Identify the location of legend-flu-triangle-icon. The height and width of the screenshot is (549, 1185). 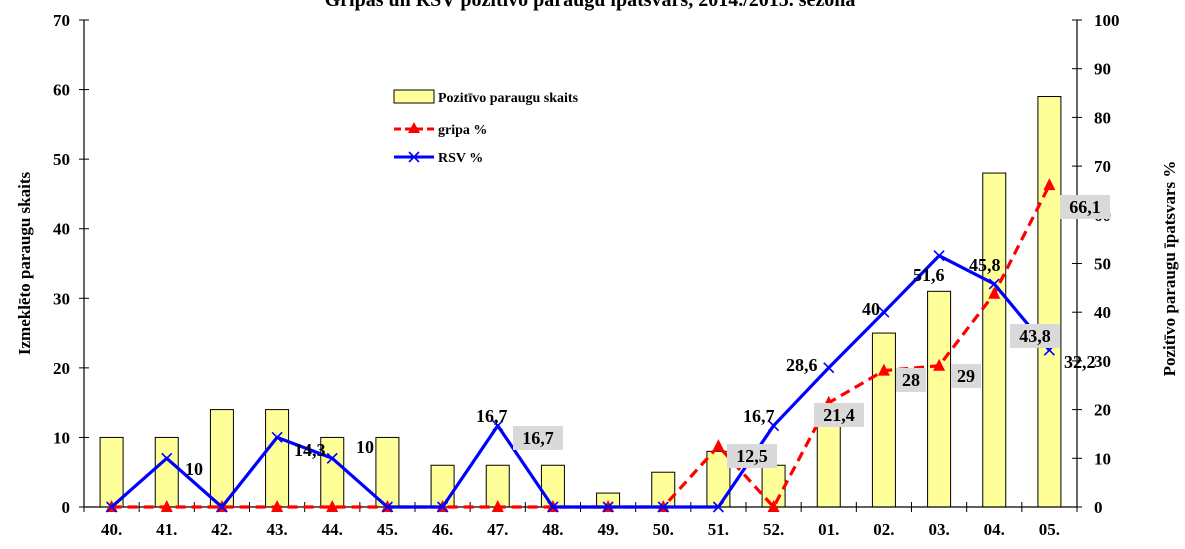
(414, 127).